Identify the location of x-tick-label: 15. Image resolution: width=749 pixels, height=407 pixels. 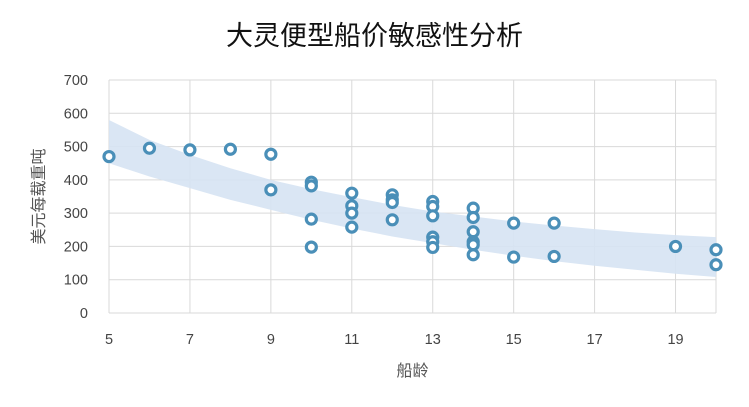
(514, 340).